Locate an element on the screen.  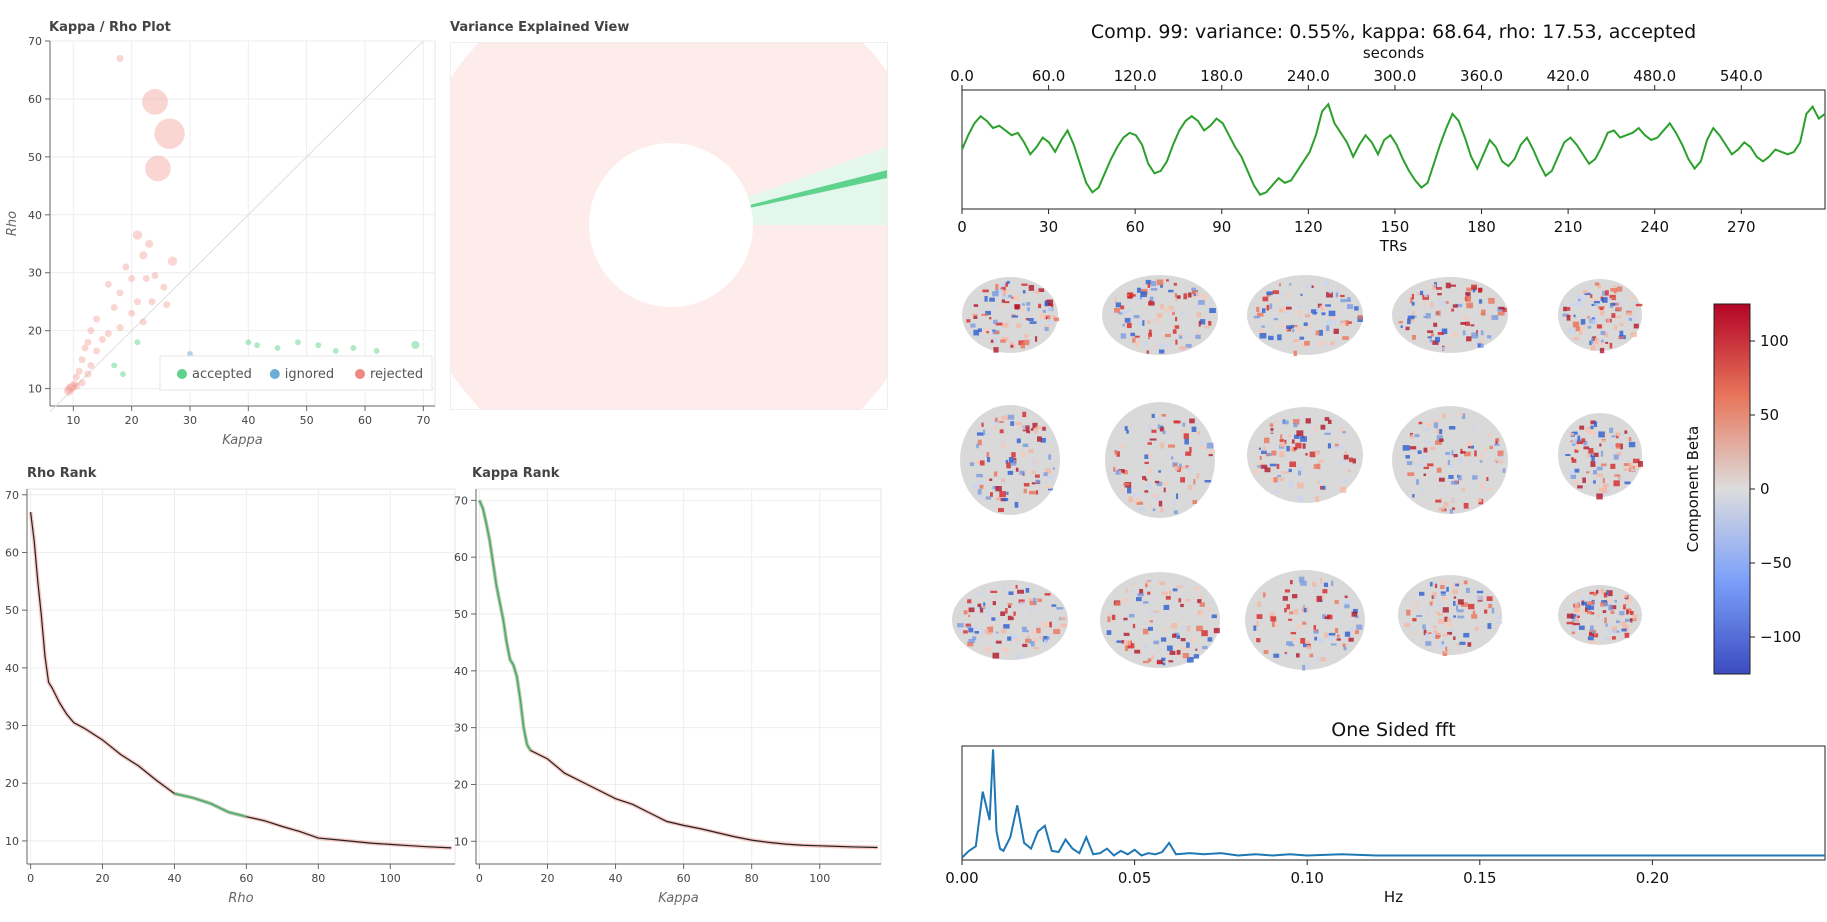
variance-explained-donut is located at coordinates (669, 226).